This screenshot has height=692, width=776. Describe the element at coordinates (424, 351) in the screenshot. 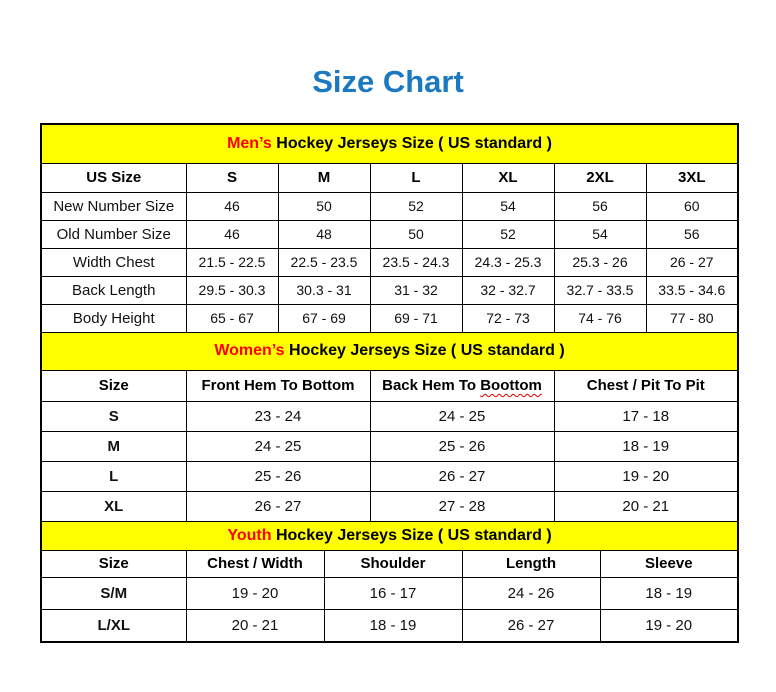

I see `womens-band-text: Hockey Jerseys Size ( US standard )` at that location.